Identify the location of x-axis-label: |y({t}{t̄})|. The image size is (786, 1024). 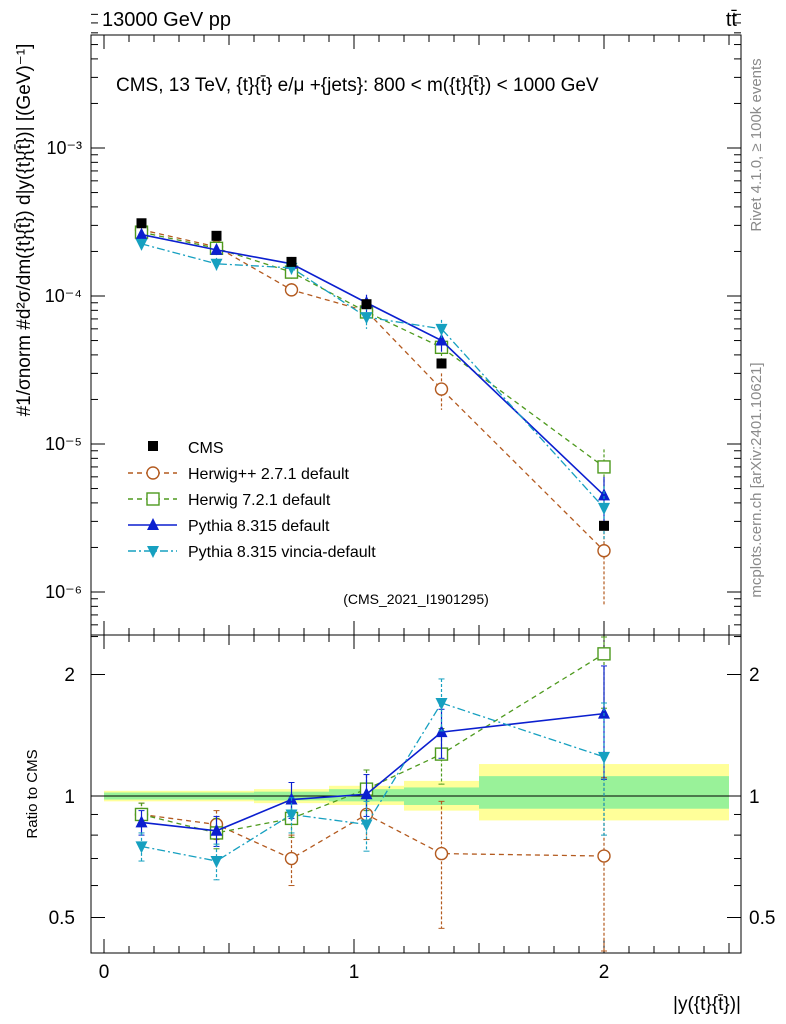
(707, 1004).